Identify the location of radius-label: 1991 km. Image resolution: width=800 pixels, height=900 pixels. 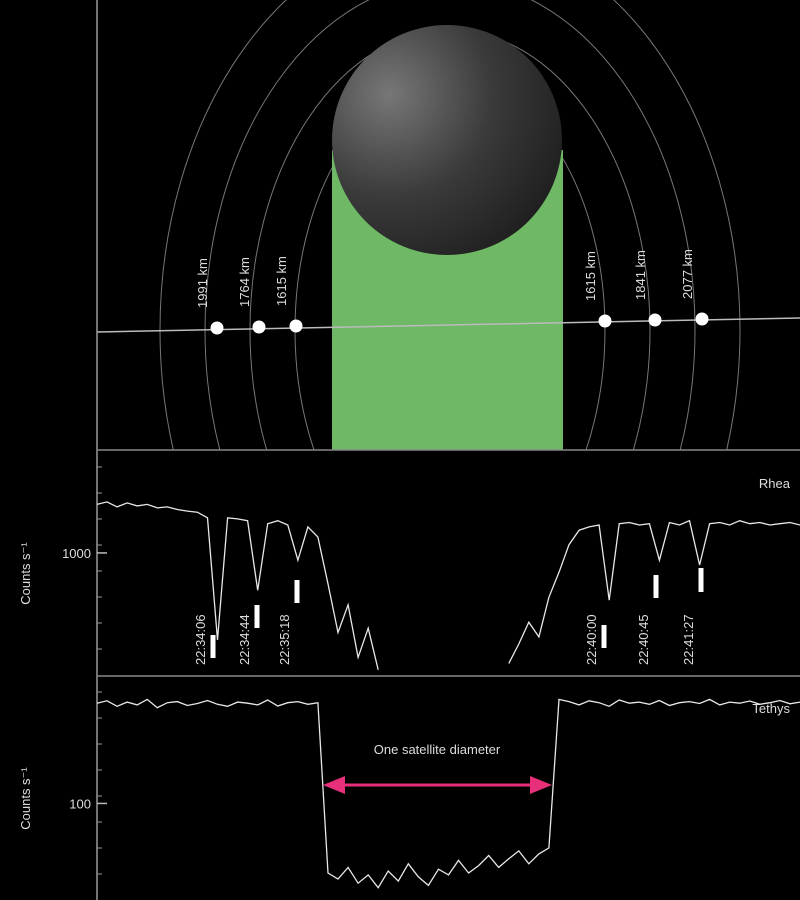
(202, 283).